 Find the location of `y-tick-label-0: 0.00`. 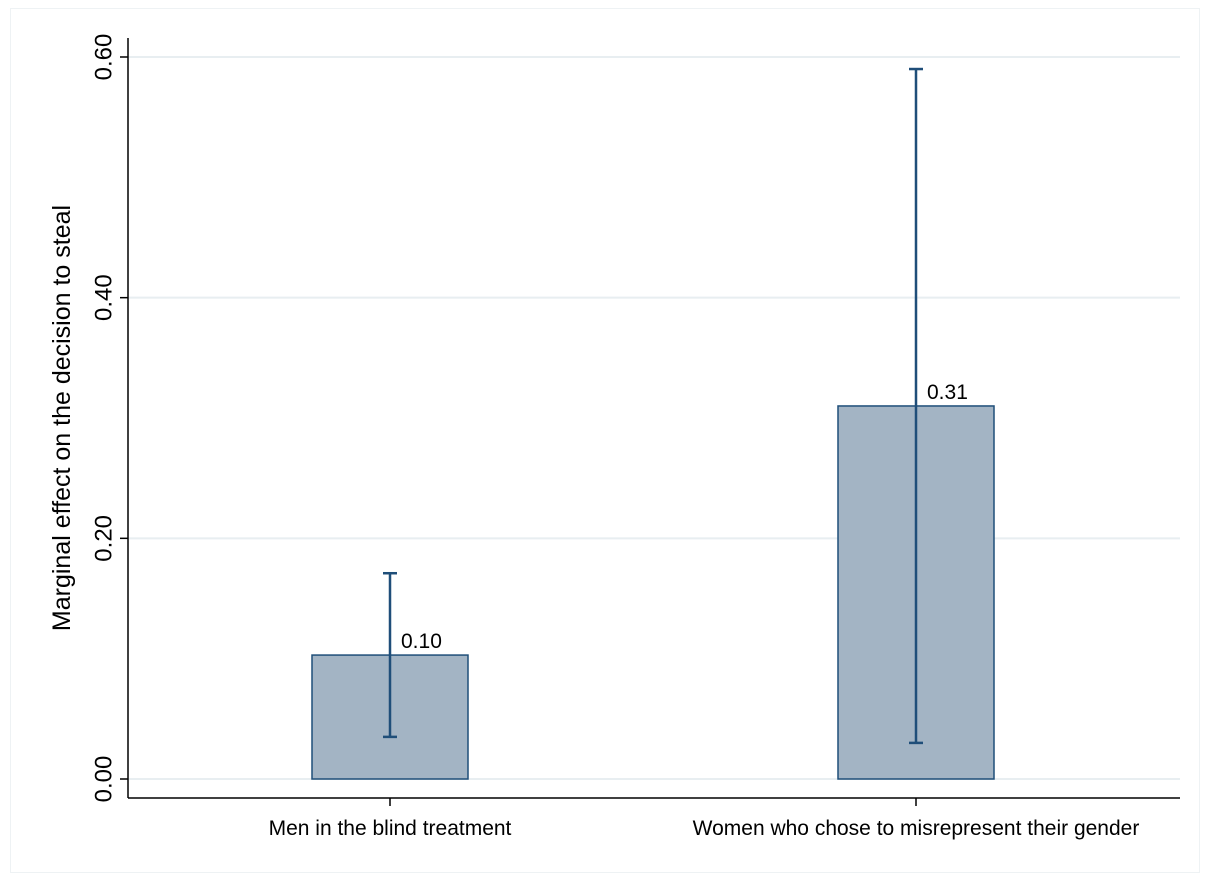

y-tick-label-0: 0.00 is located at coordinates (104, 779).